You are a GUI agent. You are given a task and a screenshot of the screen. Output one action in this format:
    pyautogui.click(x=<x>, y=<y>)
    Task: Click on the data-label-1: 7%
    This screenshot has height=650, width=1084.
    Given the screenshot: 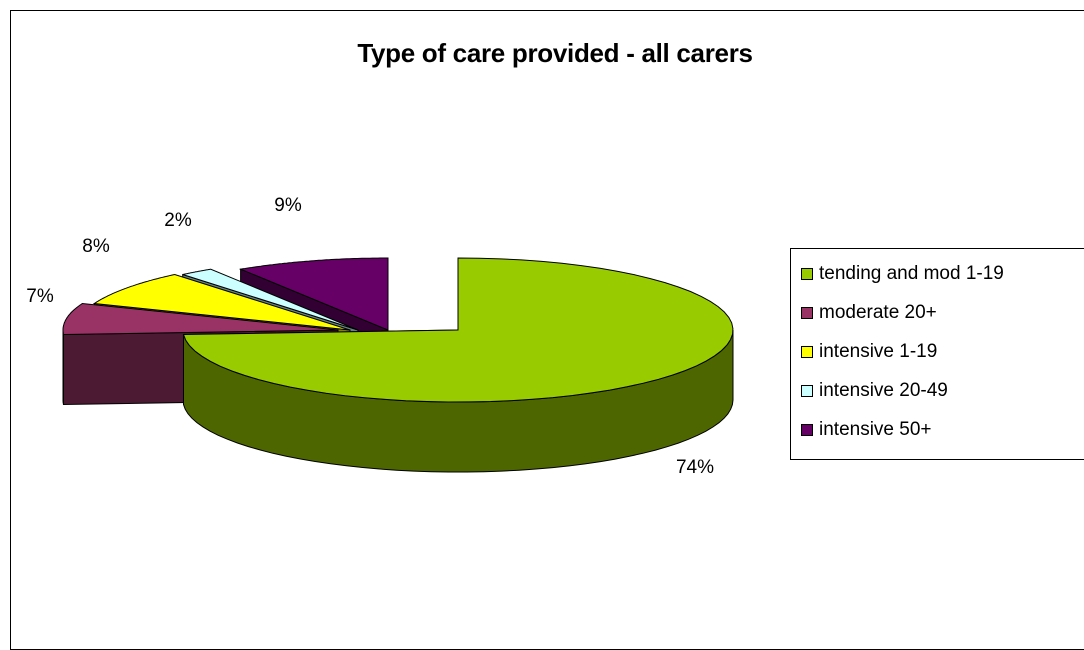 What is the action you would take?
    pyautogui.click(x=40, y=296)
    